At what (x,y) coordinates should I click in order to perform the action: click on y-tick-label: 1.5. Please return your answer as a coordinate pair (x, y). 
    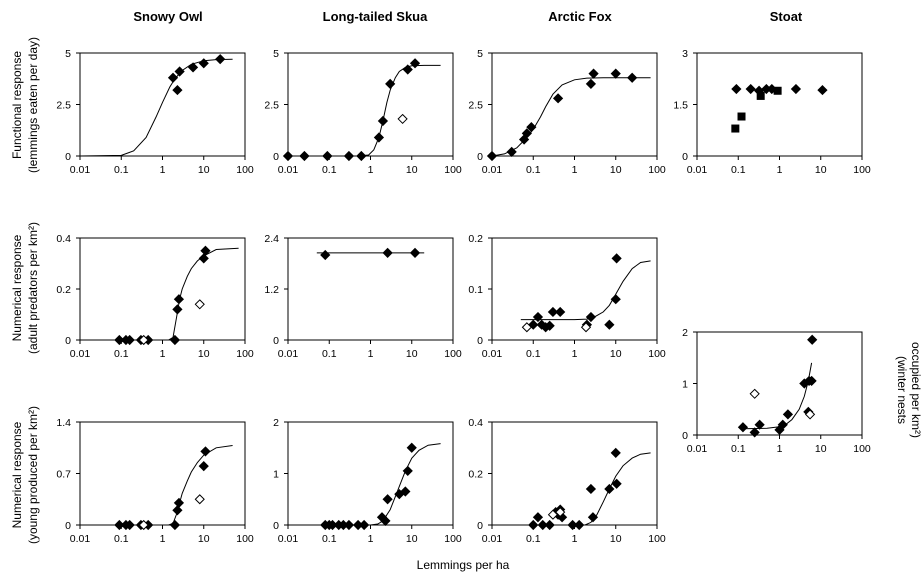
    Looking at the image, I should click on (680, 106).